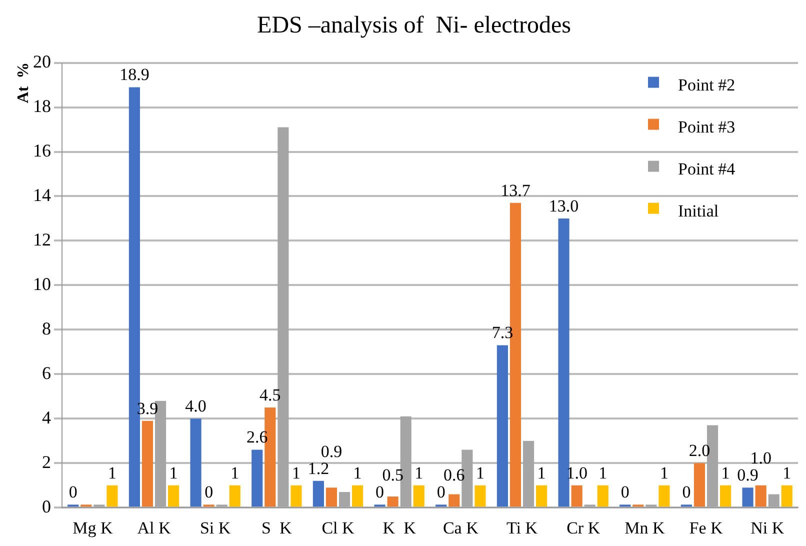 The height and width of the screenshot is (546, 806). What do you see at coordinates (393, 475) in the screenshot?
I see `data-label: 0.5` at bounding box center [393, 475].